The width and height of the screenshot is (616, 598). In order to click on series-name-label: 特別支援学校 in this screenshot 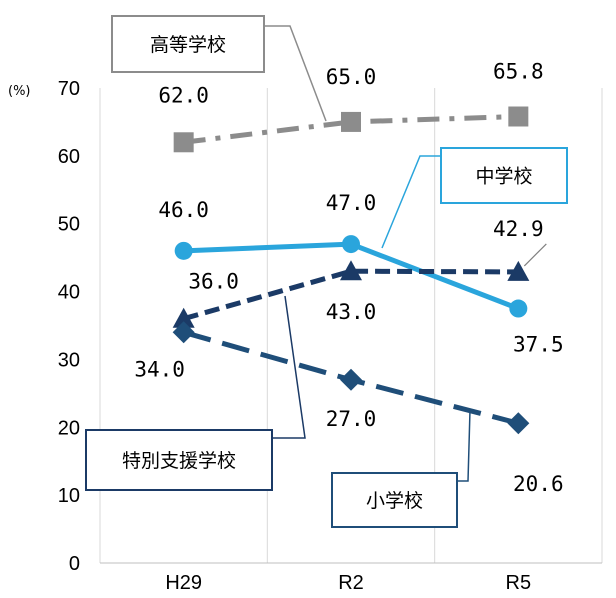, I will do `click(179, 461)`.